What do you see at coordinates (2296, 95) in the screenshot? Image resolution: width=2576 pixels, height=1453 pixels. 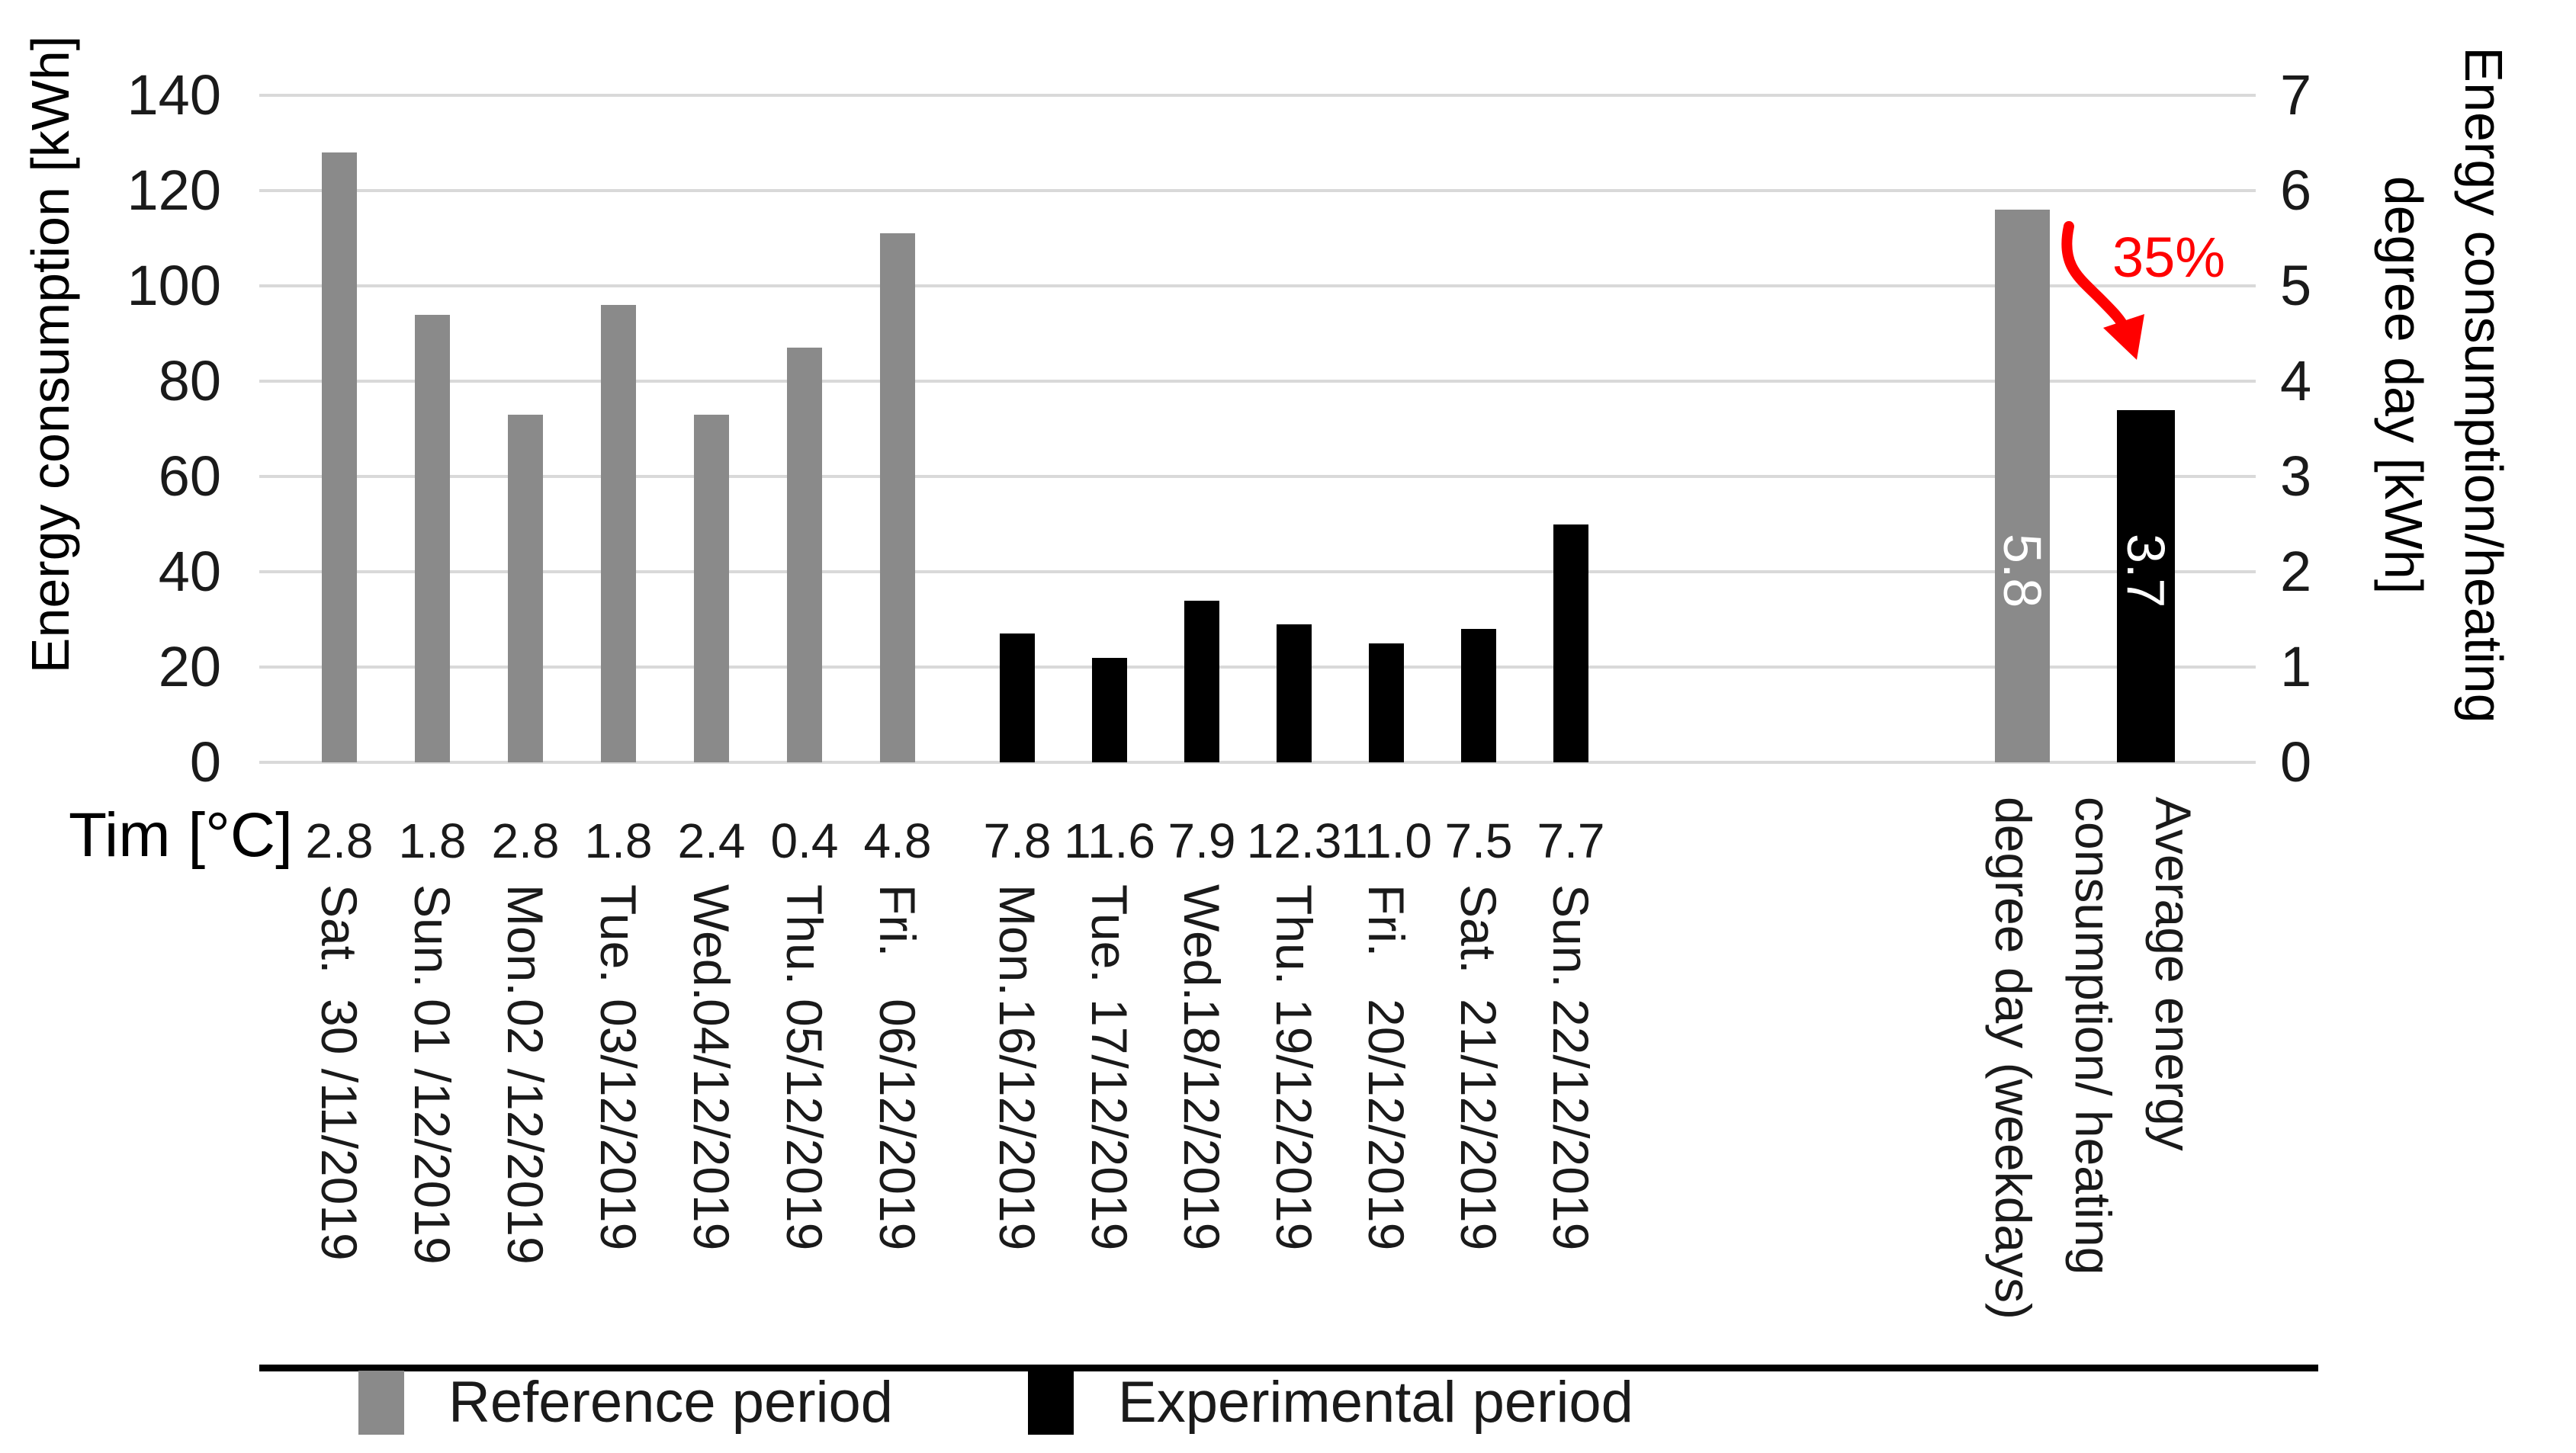 I see `right-axis-tick: 7` at bounding box center [2296, 95].